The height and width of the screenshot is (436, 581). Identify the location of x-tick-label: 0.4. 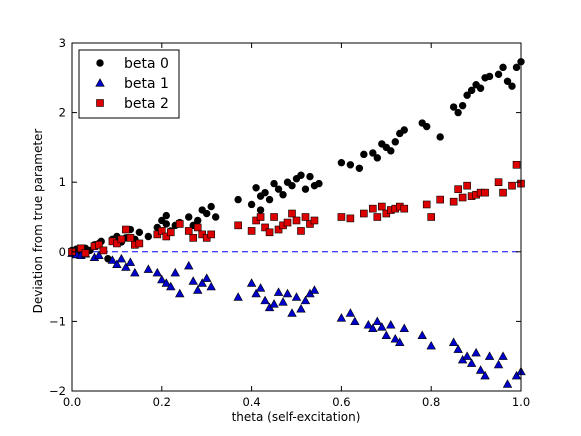
(251, 402).